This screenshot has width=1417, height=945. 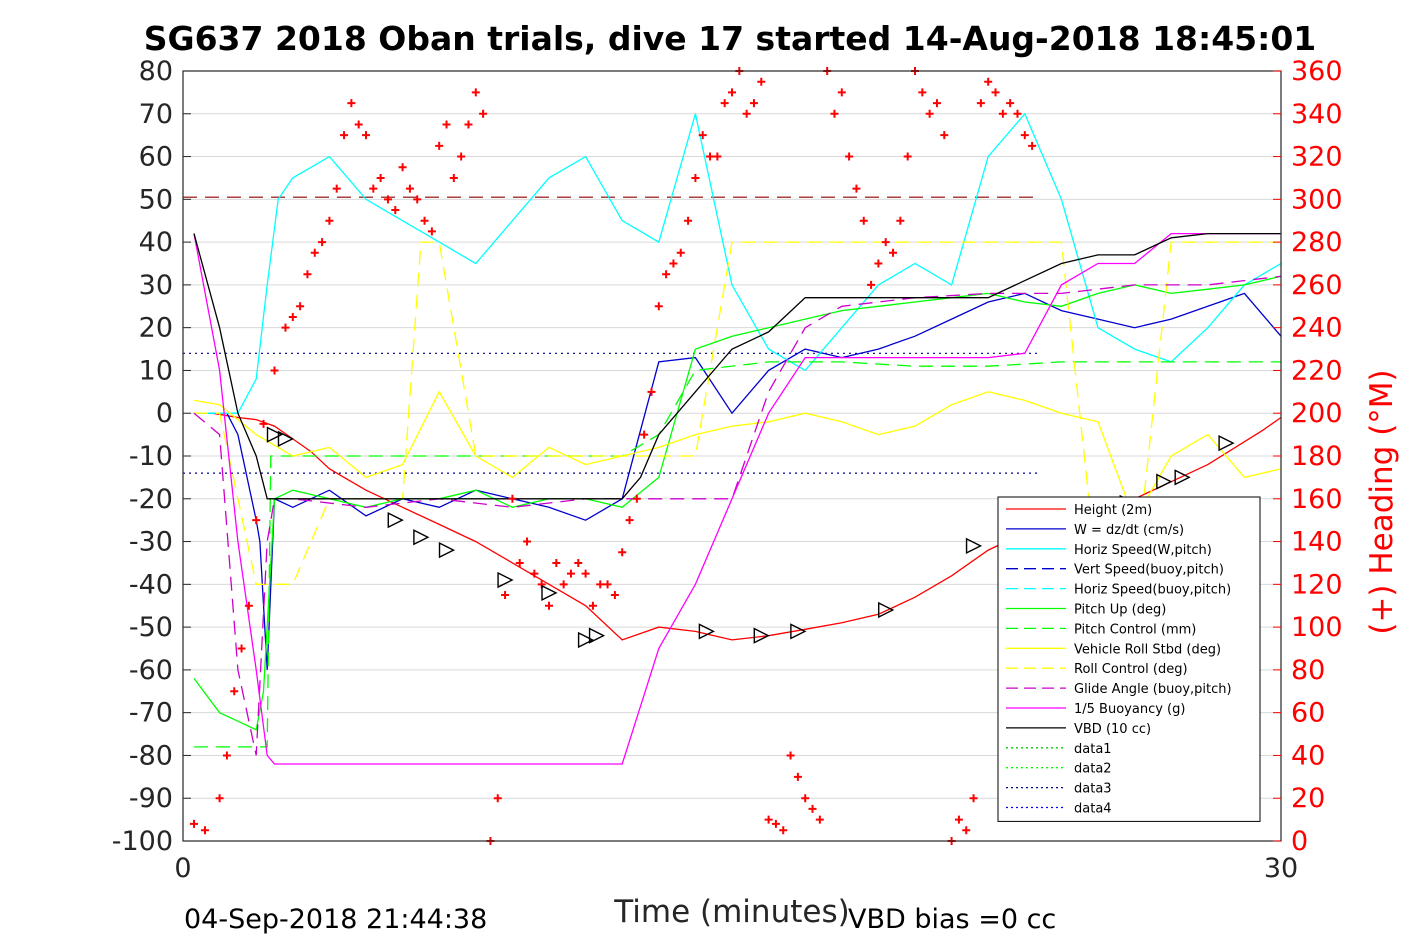 What do you see at coordinates (151, 798) in the screenshot?
I see `left-tick-label: -90` at bounding box center [151, 798].